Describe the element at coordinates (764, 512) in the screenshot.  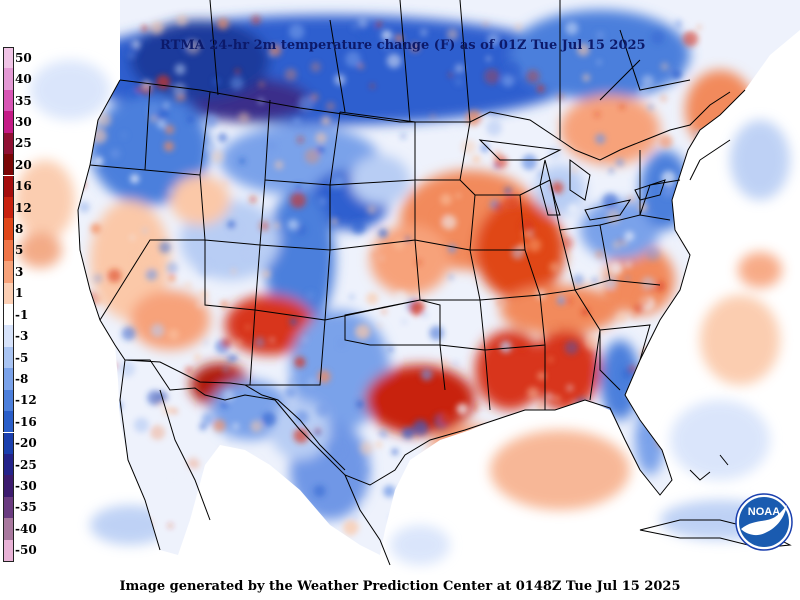
I see `noaa-logo-text: NOAA` at that location.